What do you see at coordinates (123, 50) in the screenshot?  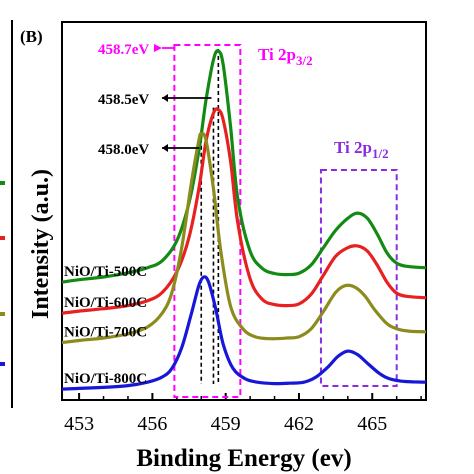 I see `peak-label-1: 458.7eV` at bounding box center [123, 50].